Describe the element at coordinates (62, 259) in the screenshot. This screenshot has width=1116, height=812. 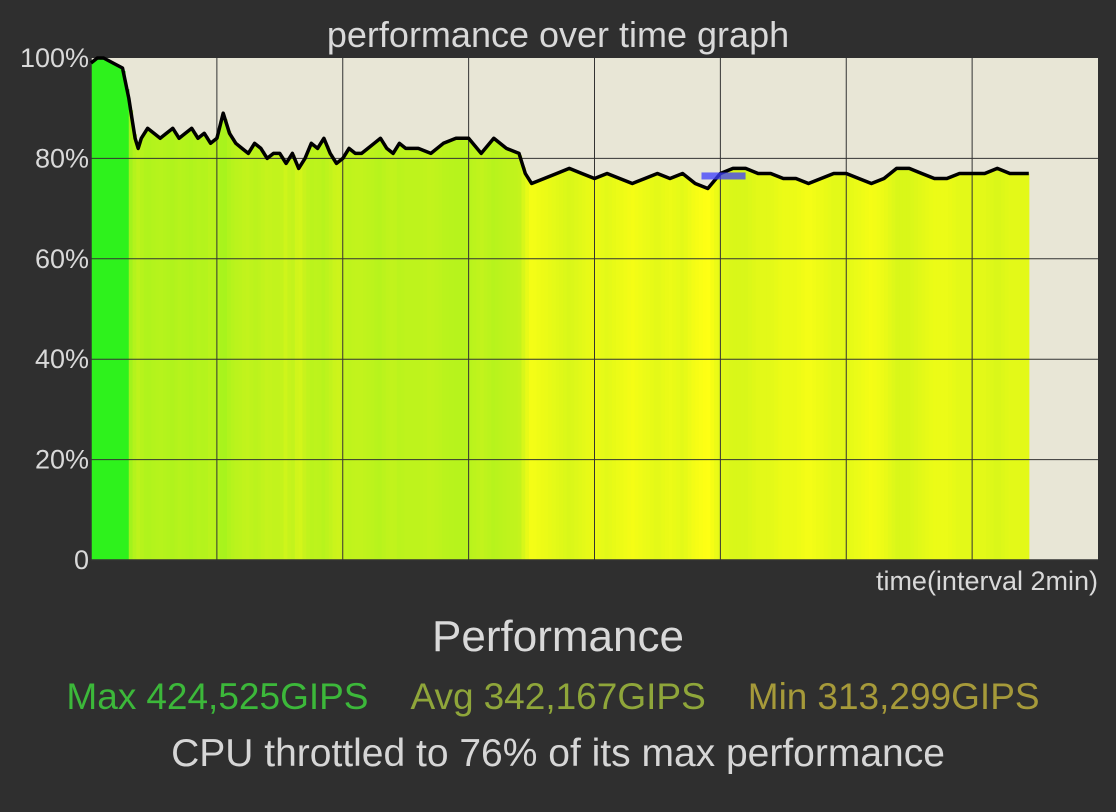
I see `y-tick-label: 60%` at that location.